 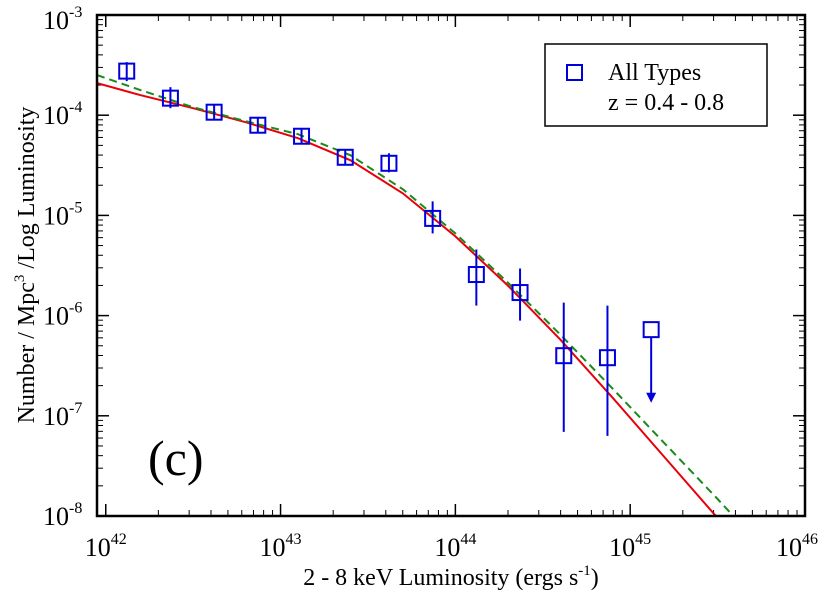 I want to click on upper-limit-arrow, so click(x=651, y=397).